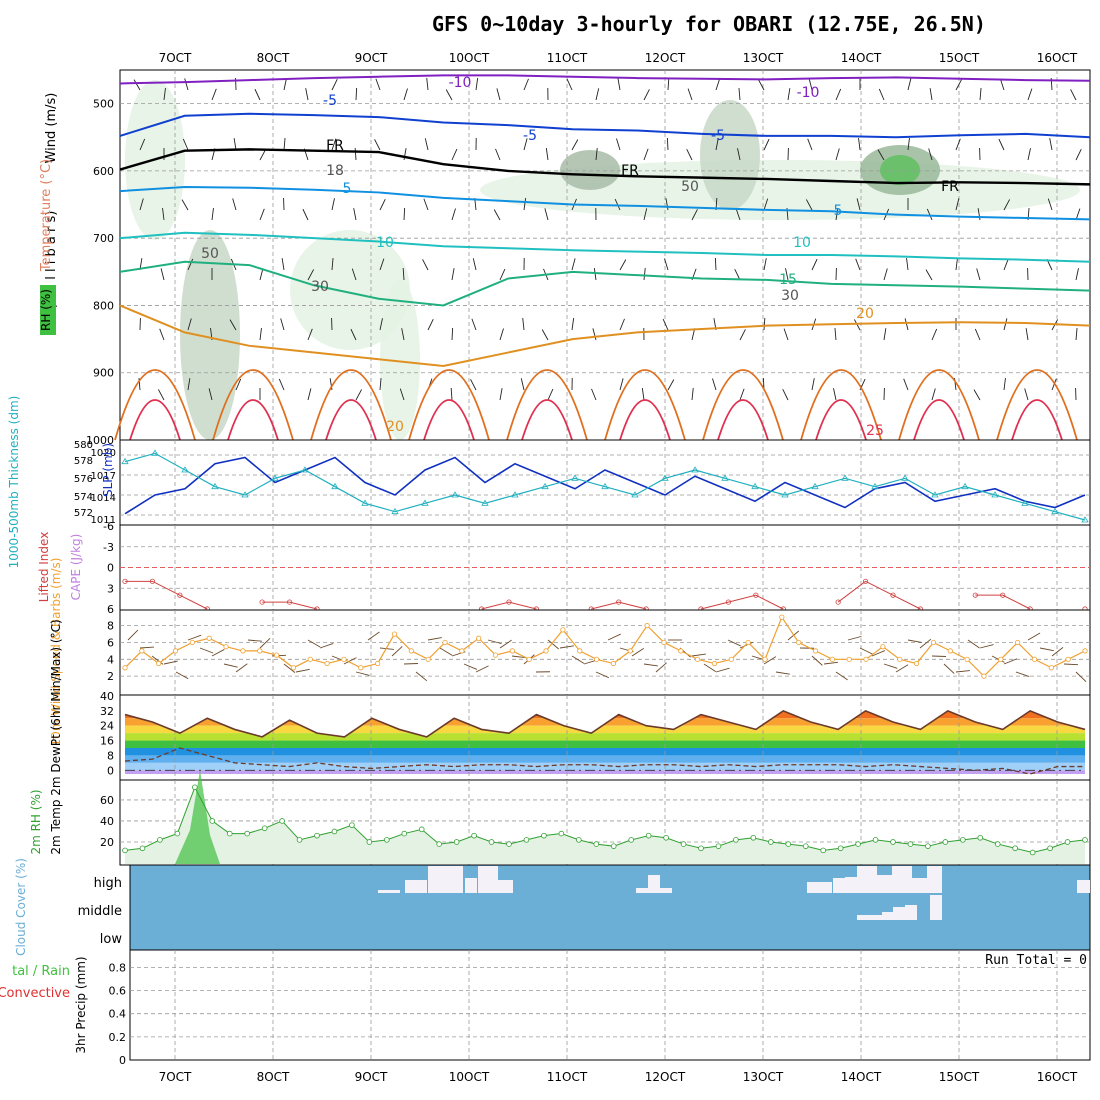  I want to click on precip-ylabel: 3hr Precip (mm), so click(81, 1004).